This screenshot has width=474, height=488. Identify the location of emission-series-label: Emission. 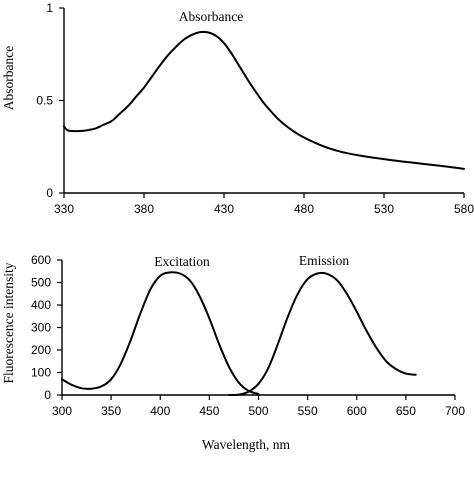
(324, 260).